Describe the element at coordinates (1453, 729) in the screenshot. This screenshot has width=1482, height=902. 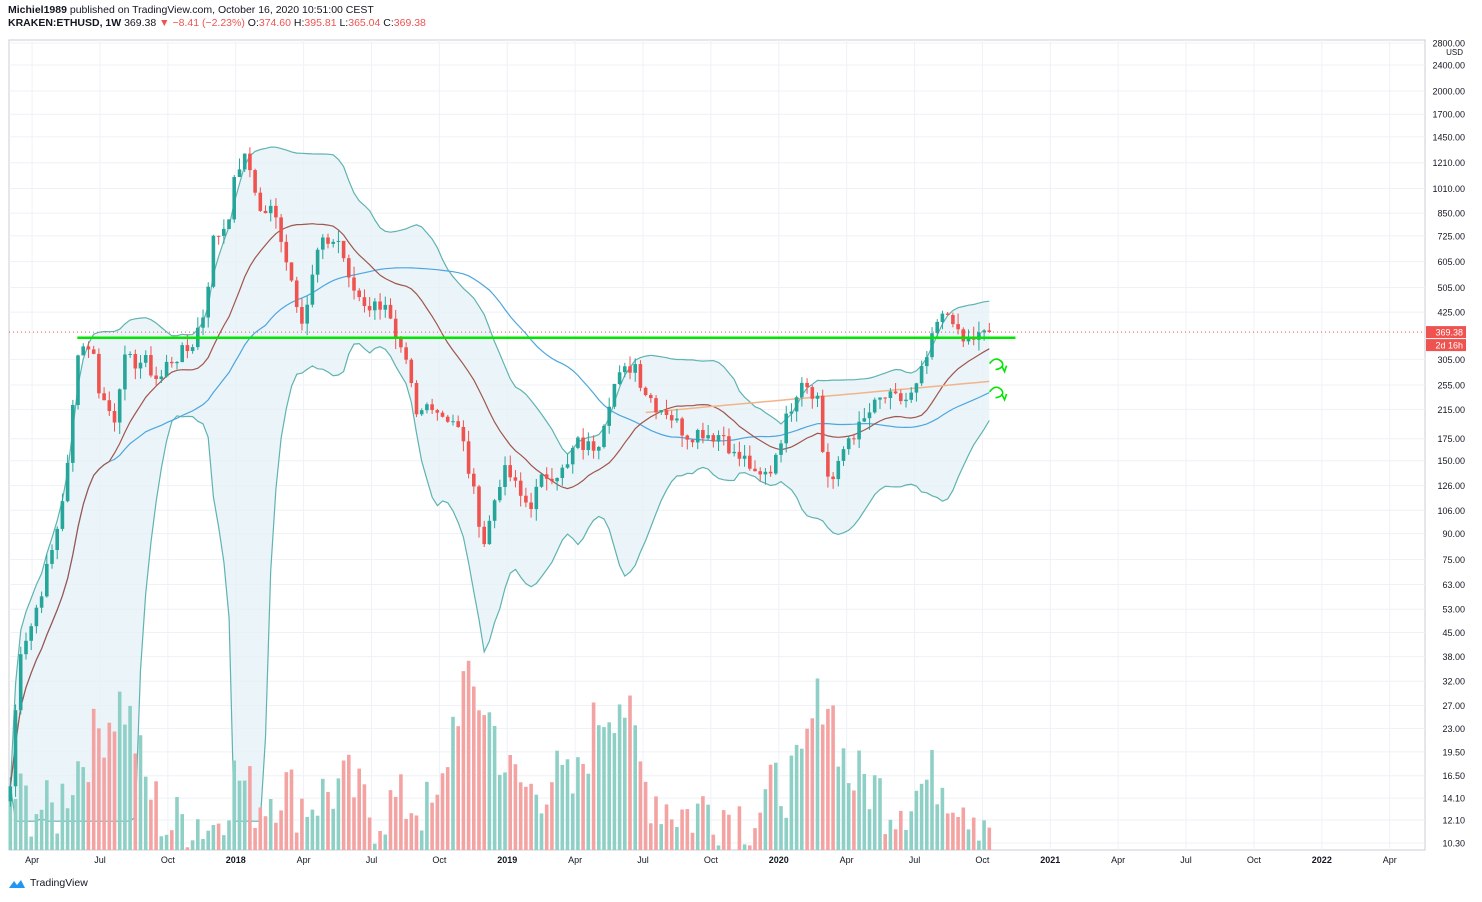
I see `y-tick-label: 23.00` at that location.